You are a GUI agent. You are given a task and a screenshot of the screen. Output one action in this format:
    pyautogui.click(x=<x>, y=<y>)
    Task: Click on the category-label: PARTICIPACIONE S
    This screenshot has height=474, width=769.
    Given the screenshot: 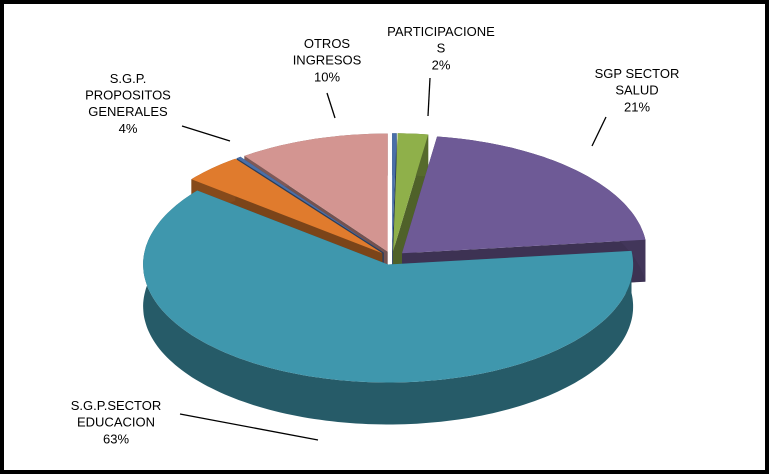 What is the action you would take?
    pyautogui.click(x=441, y=40)
    